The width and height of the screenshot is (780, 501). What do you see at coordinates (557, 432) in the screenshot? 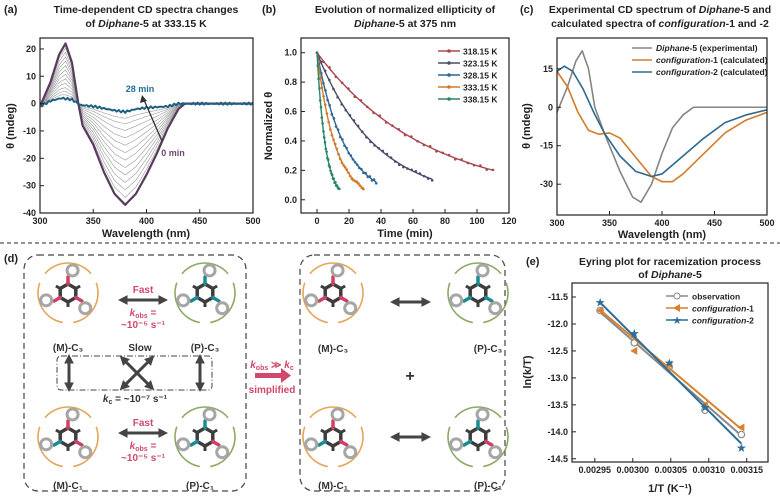
I see `y-tick-label: -14.0` at bounding box center [557, 432].